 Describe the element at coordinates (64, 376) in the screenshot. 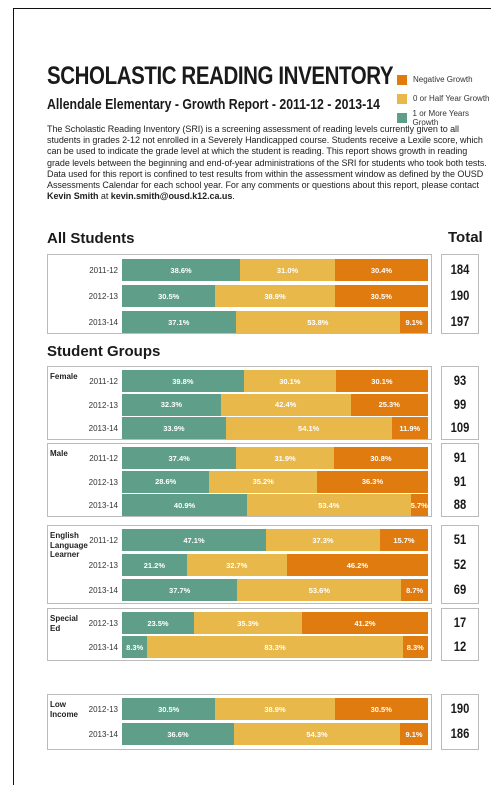

I see `group-label: Female` at that location.